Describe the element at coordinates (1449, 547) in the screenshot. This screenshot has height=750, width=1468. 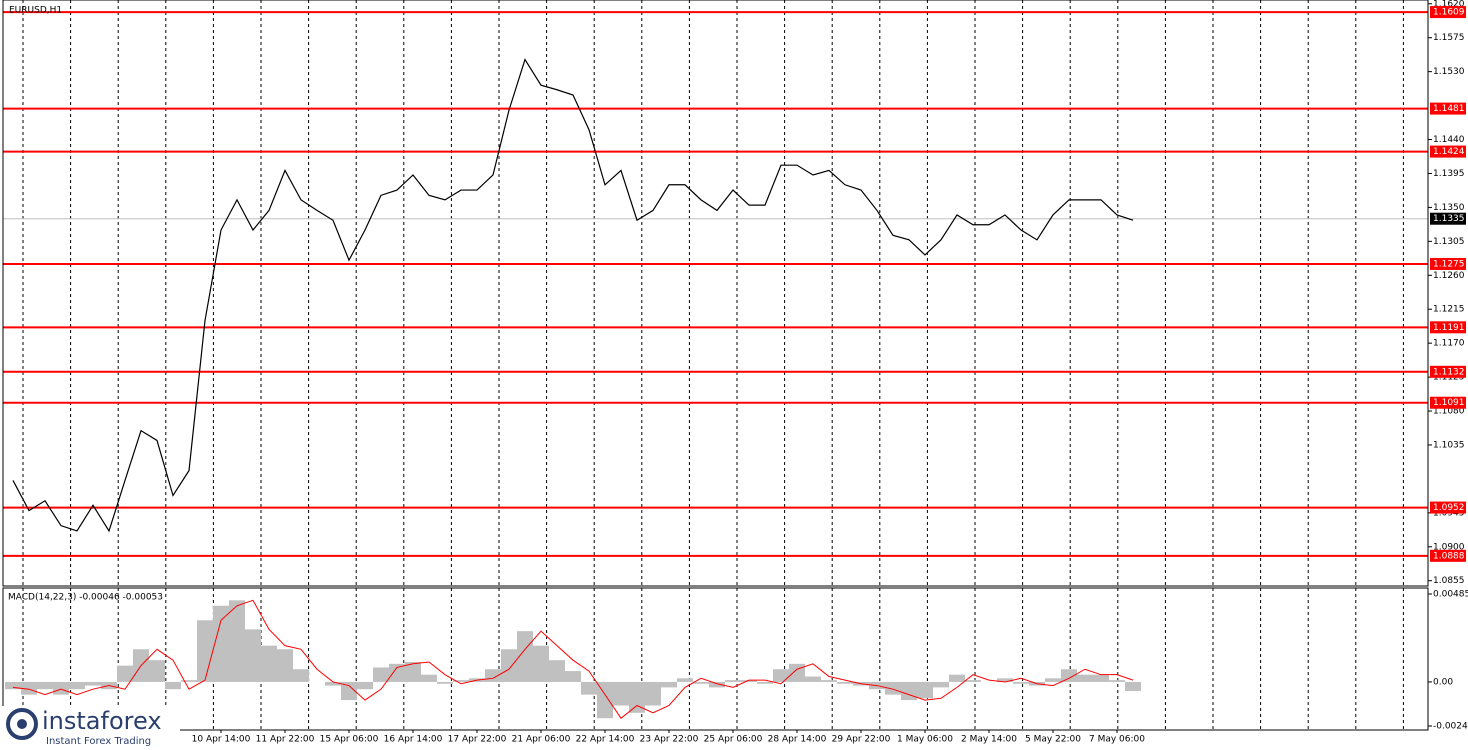
I see `y-tick-label: 1.0900` at that location.